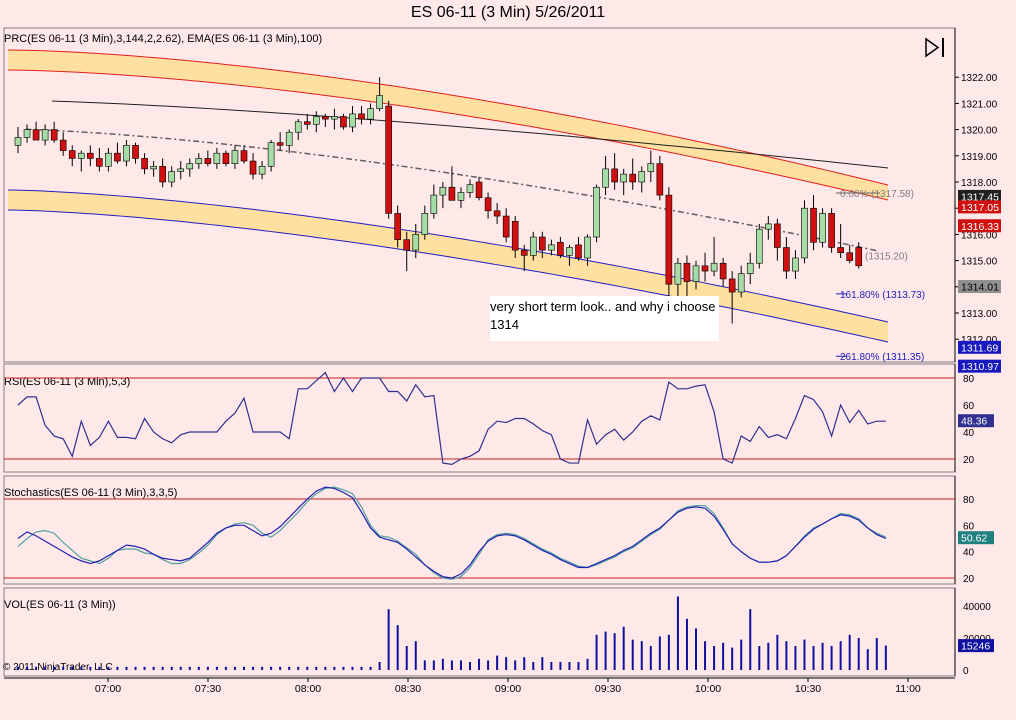 This screenshot has height=720, width=1016. I want to click on x-axis-tick-label: 07:00, so click(108, 689).